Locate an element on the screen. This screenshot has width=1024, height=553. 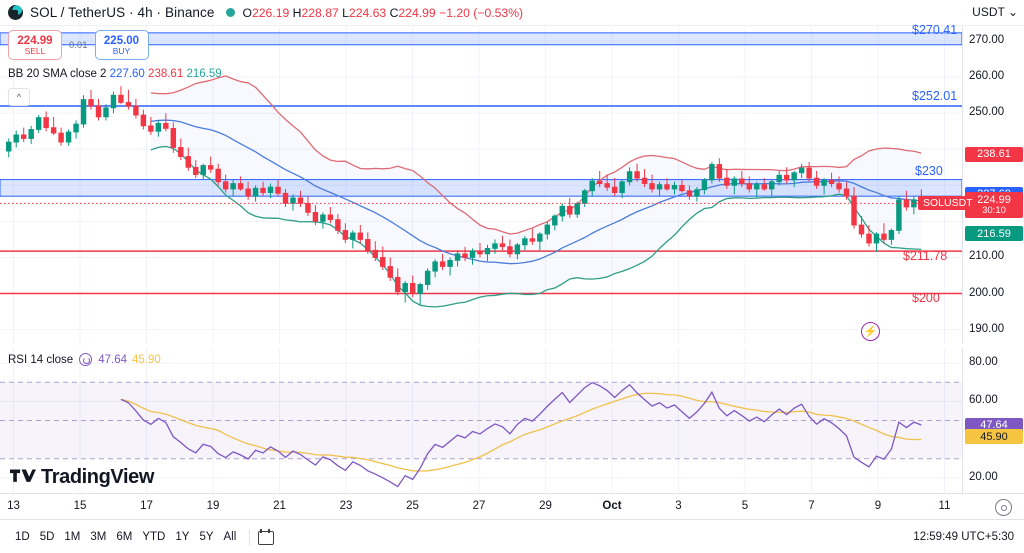
time-axis: 13 15 17 19 21 23 25 27 29 Oct 3 5 7 9 11 is located at coordinates (512, 506).